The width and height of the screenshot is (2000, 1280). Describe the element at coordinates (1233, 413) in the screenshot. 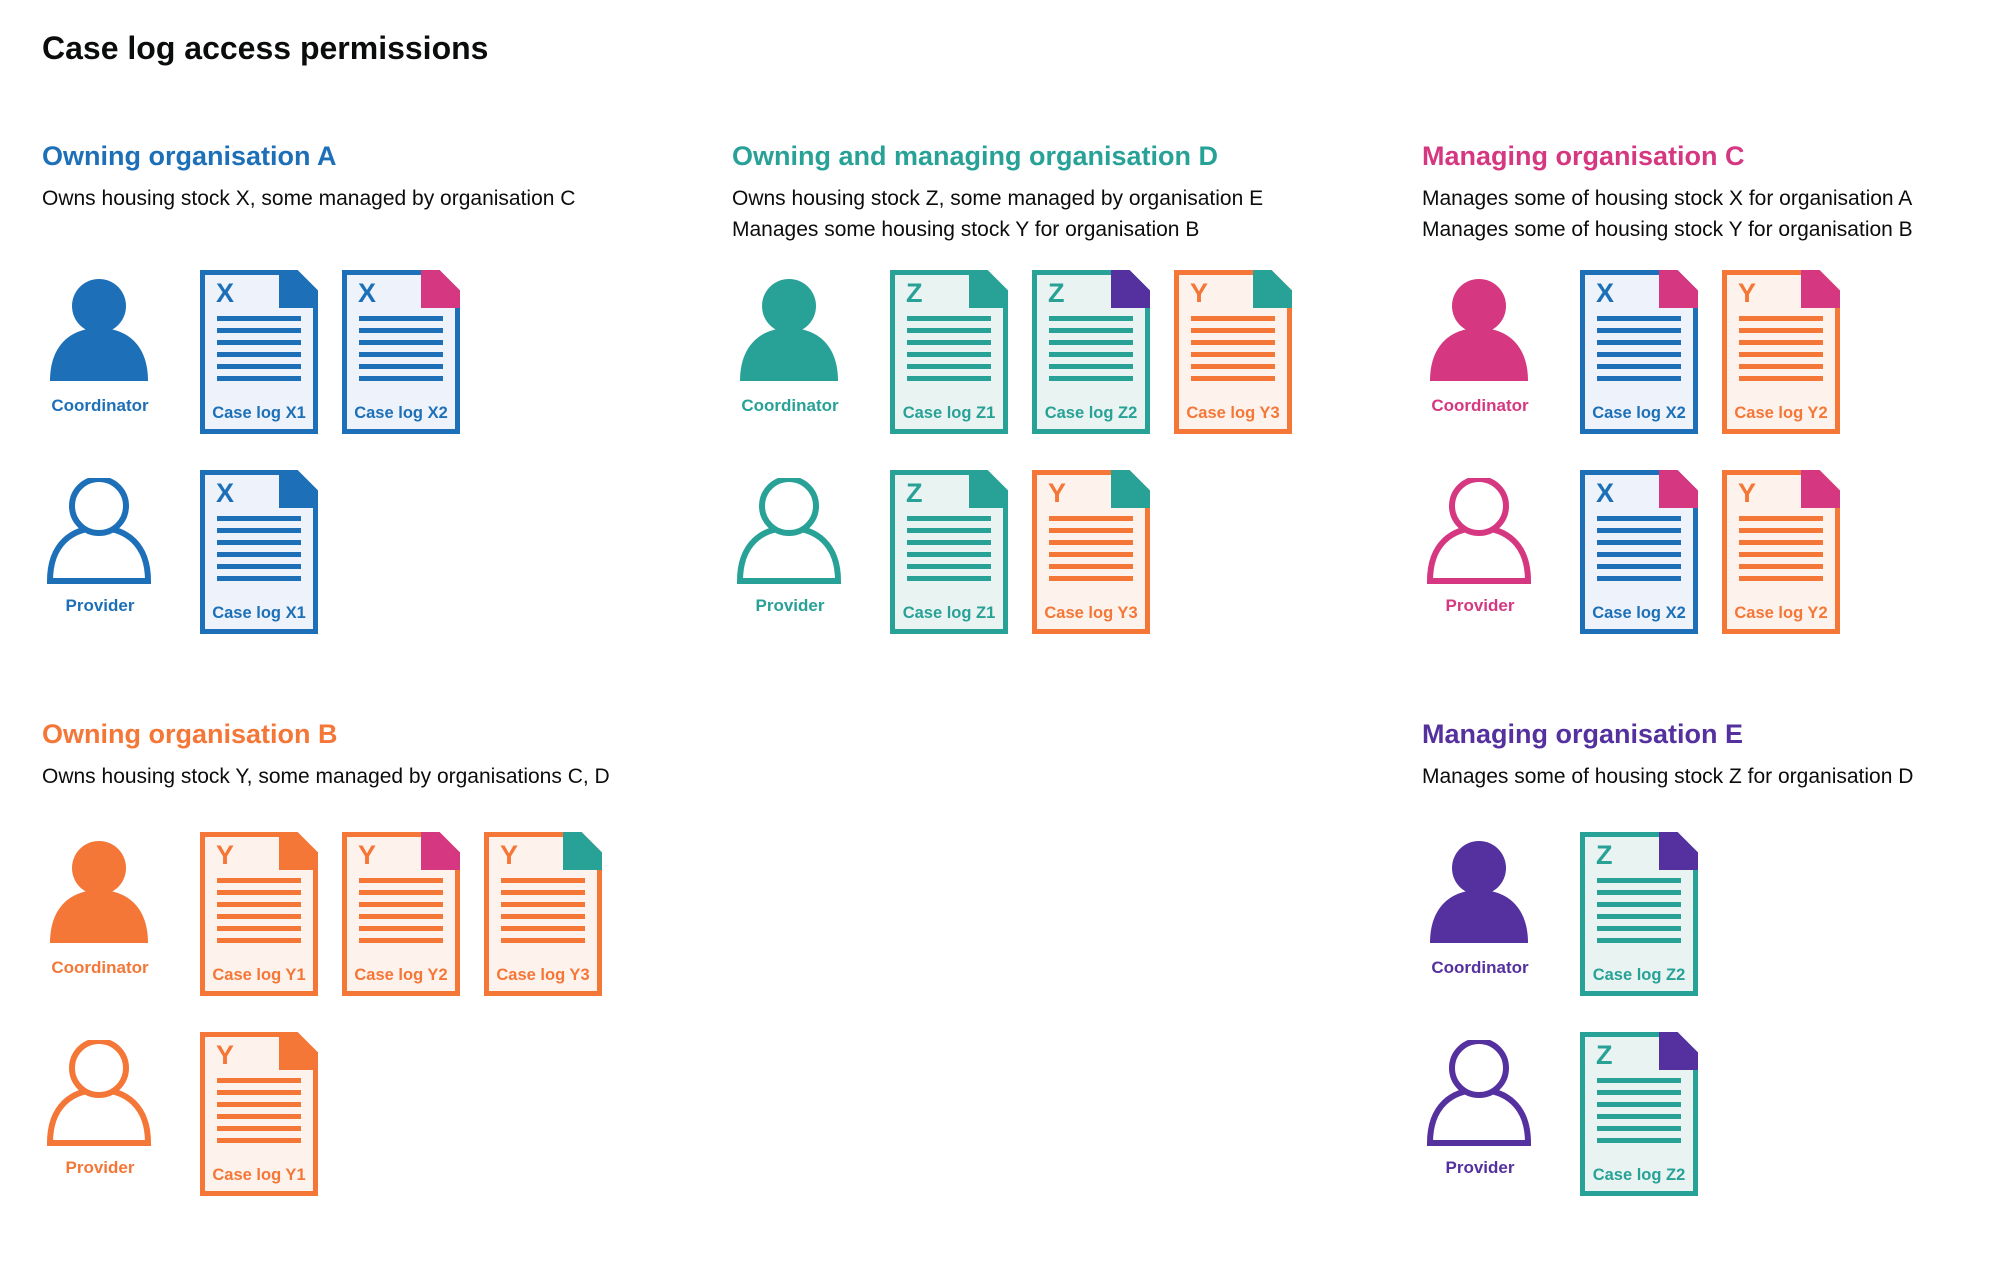

I see `doc-label: Case log Y3` at that location.